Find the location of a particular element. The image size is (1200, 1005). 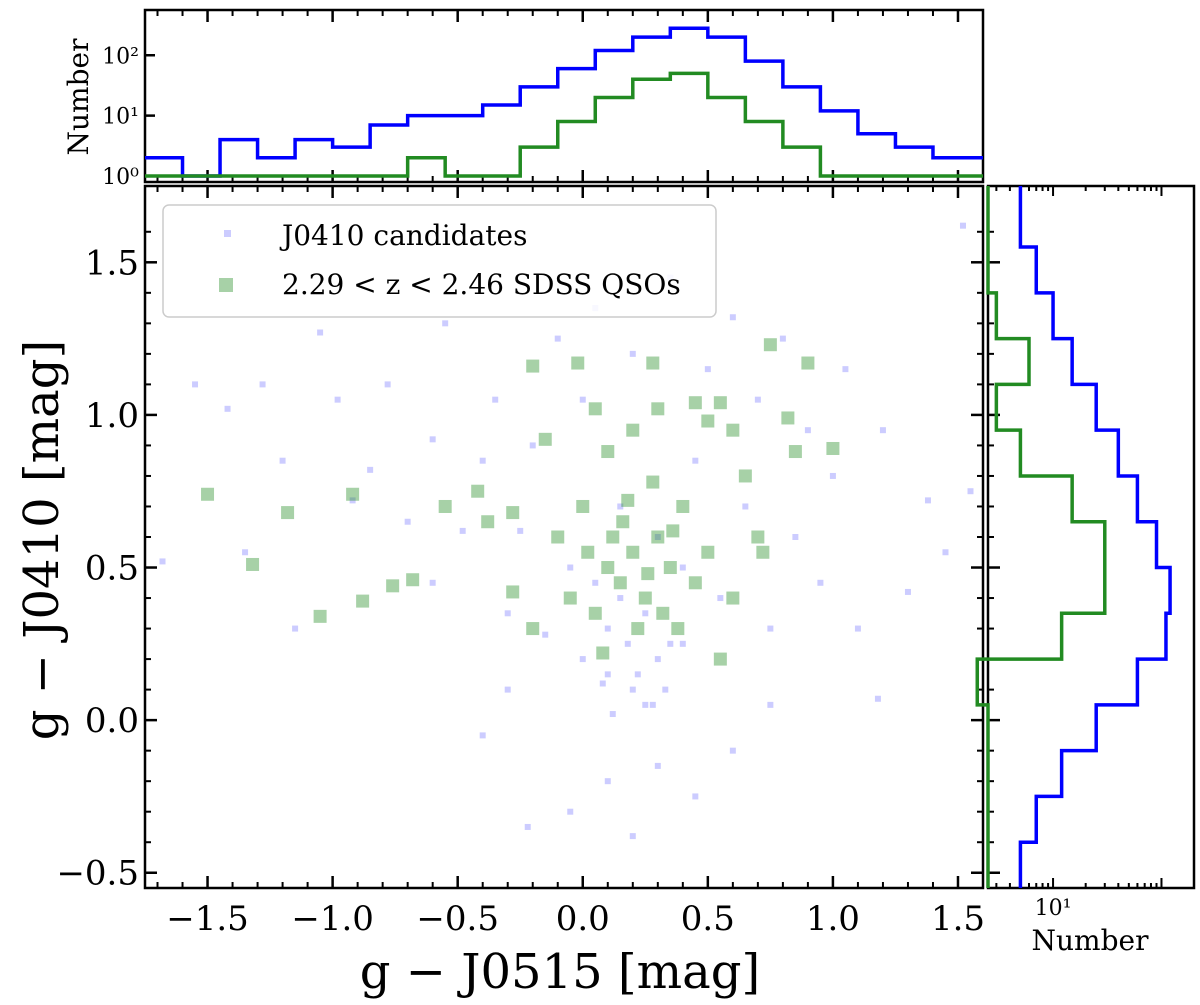

top-y-tick-label: 10¹ is located at coordinates (120, 117).